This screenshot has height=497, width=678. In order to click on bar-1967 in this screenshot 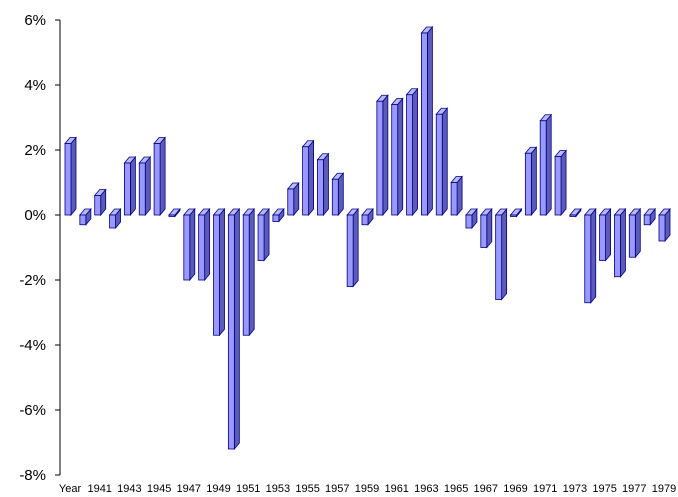, I will do `click(486, 228)`.